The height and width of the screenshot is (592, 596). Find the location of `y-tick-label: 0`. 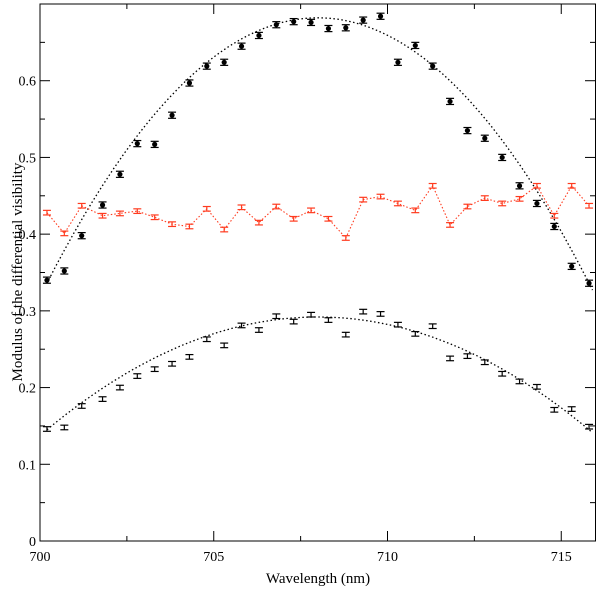

y-tick-label: 0 is located at coordinates (32, 542).